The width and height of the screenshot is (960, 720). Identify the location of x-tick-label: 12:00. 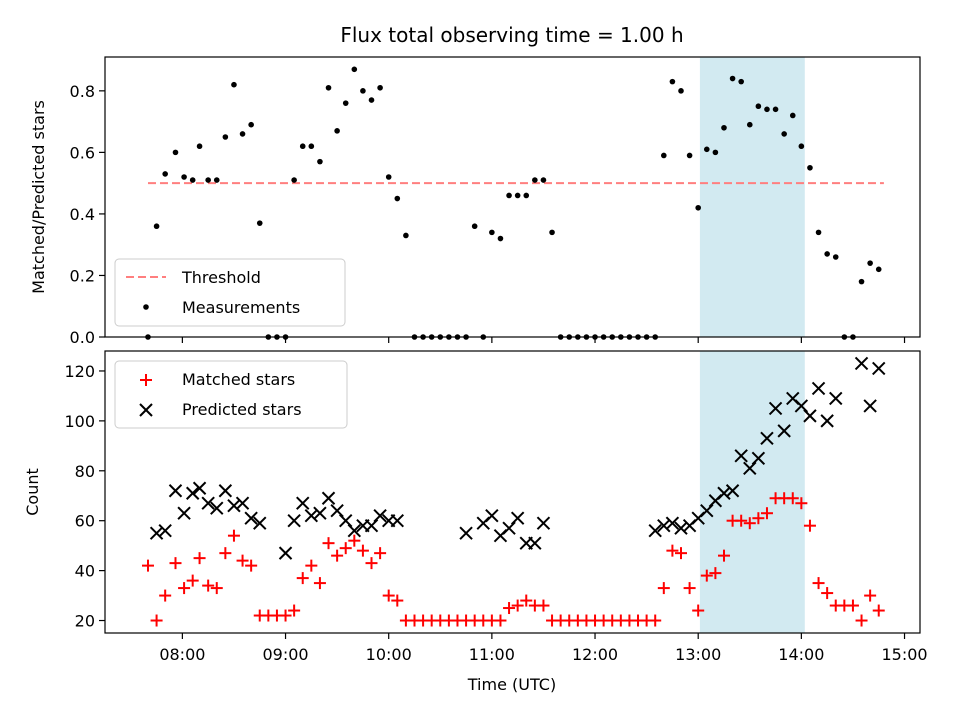
(595, 654).